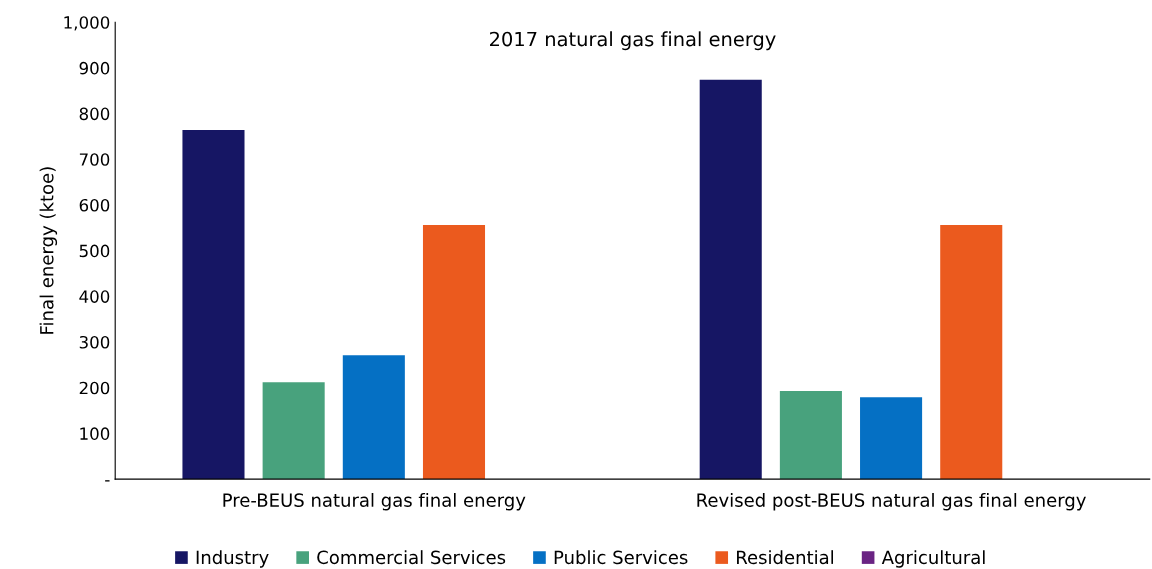 This screenshot has width=1152, height=569. What do you see at coordinates (87, 23) in the screenshot?
I see `y-tick-label: 1,000` at bounding box center [87, 23].